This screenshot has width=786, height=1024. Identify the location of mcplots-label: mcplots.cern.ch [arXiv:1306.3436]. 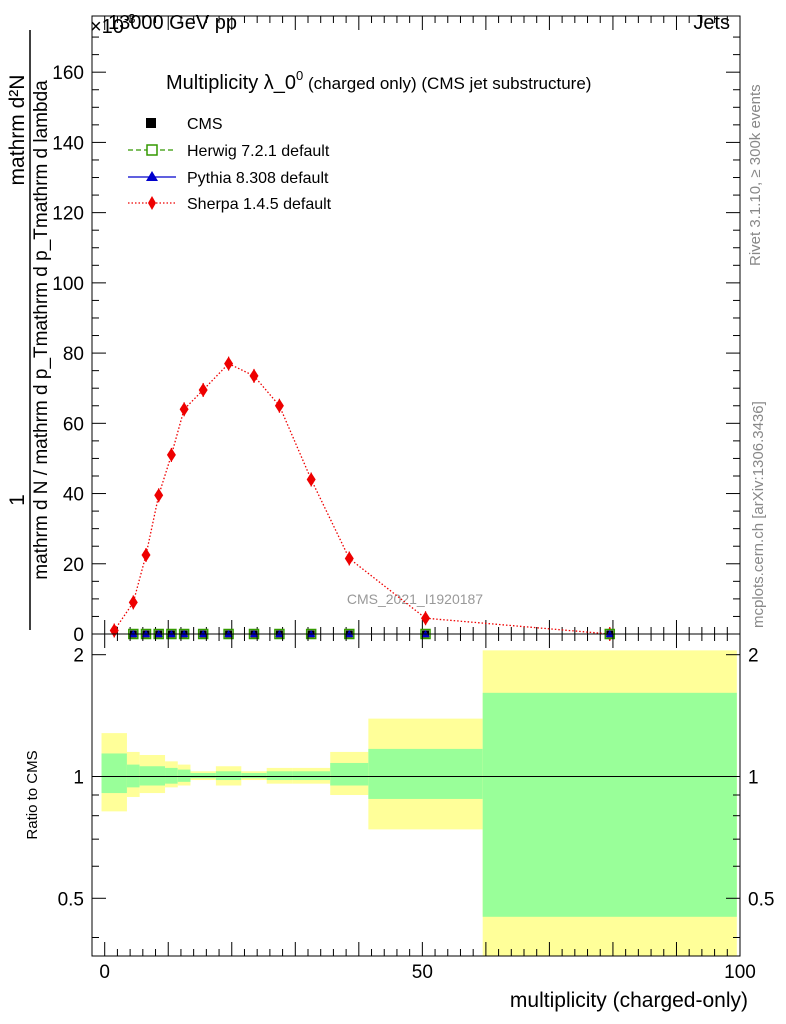
(758, 514).